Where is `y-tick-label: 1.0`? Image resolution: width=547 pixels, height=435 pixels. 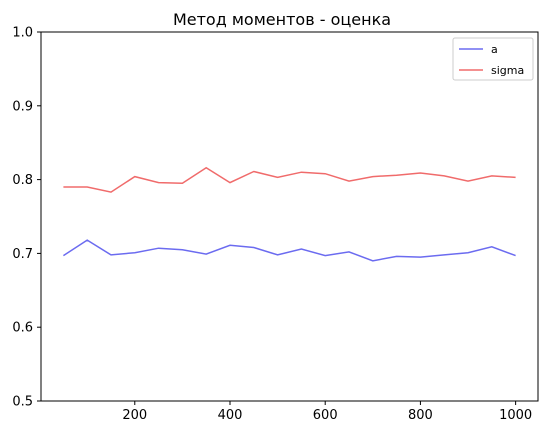
y-tick-label: 1.0 is located at coordinates (22, 33).